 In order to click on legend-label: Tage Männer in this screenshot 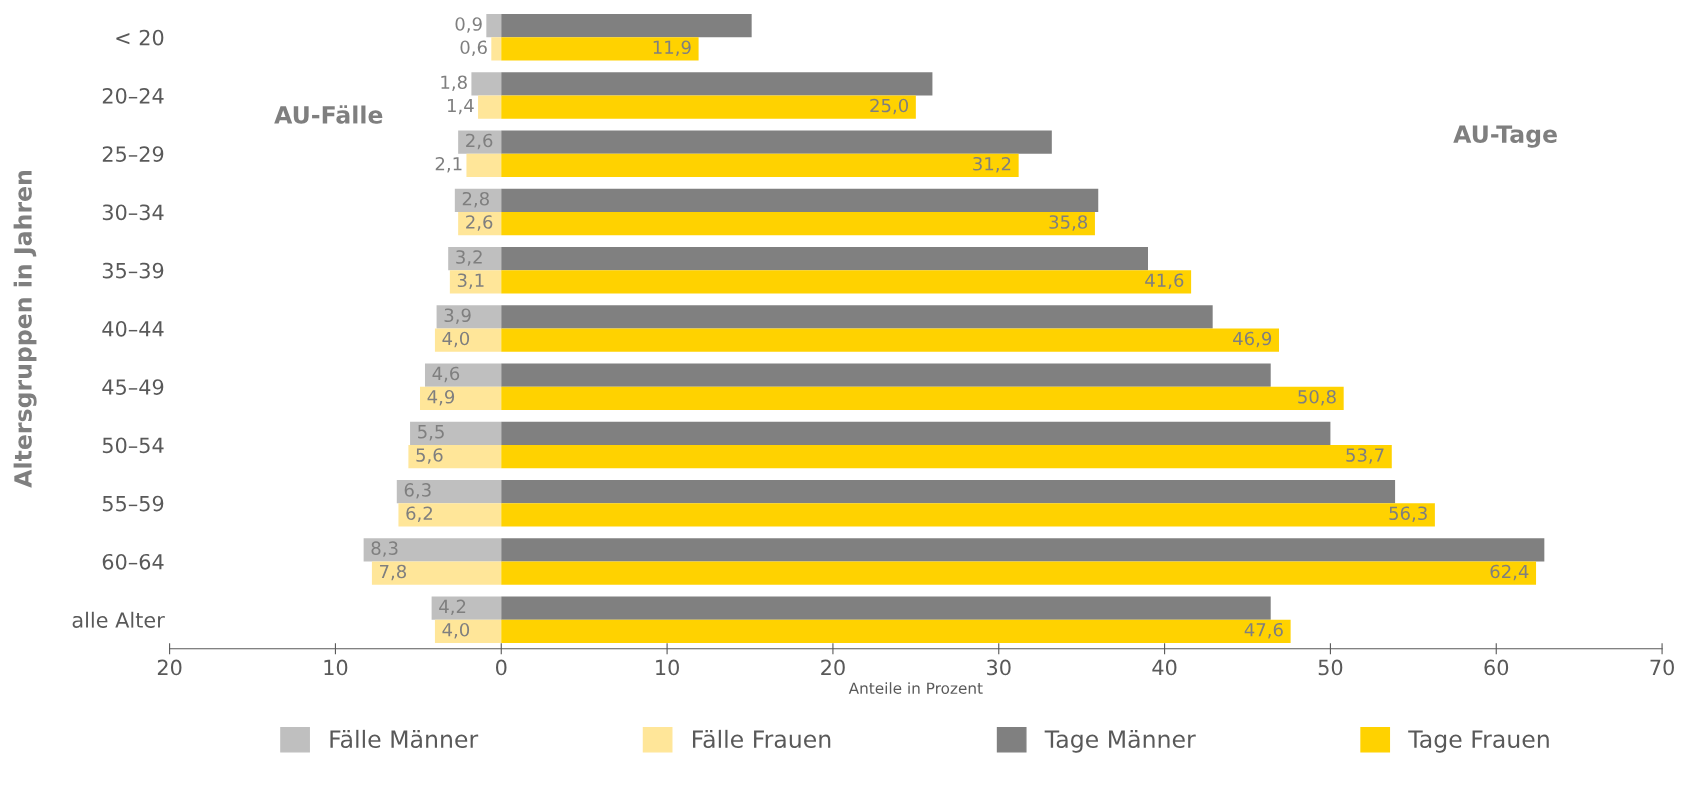, I will do `click(1120, 741)`.